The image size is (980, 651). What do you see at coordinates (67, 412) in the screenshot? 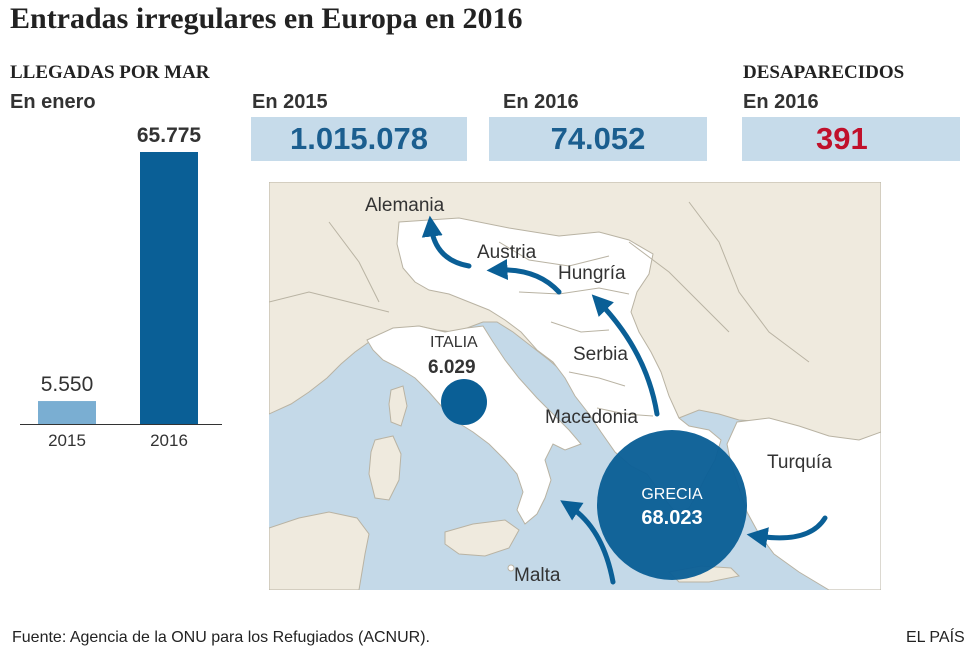
I see `bar-2015` at bounding box center [67, 412].